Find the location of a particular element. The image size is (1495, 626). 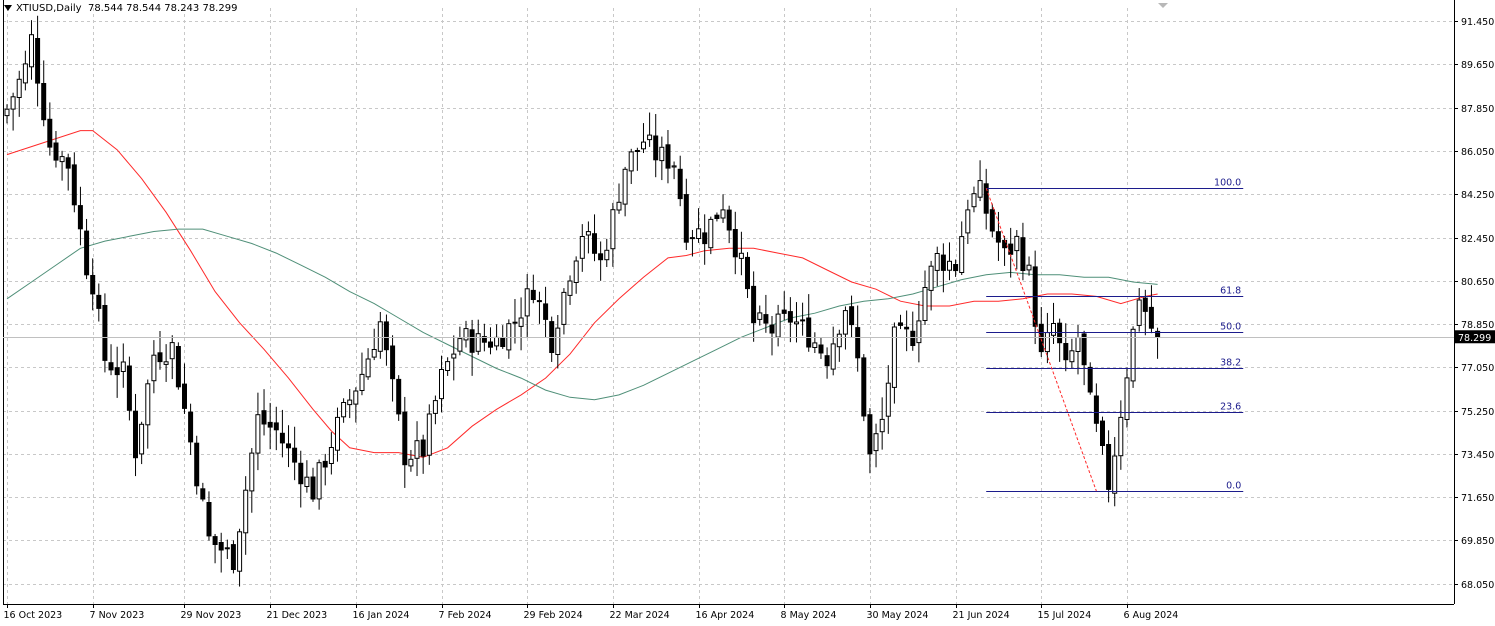

last-price-label: 78.299 is located at coordinates (1474, 338).